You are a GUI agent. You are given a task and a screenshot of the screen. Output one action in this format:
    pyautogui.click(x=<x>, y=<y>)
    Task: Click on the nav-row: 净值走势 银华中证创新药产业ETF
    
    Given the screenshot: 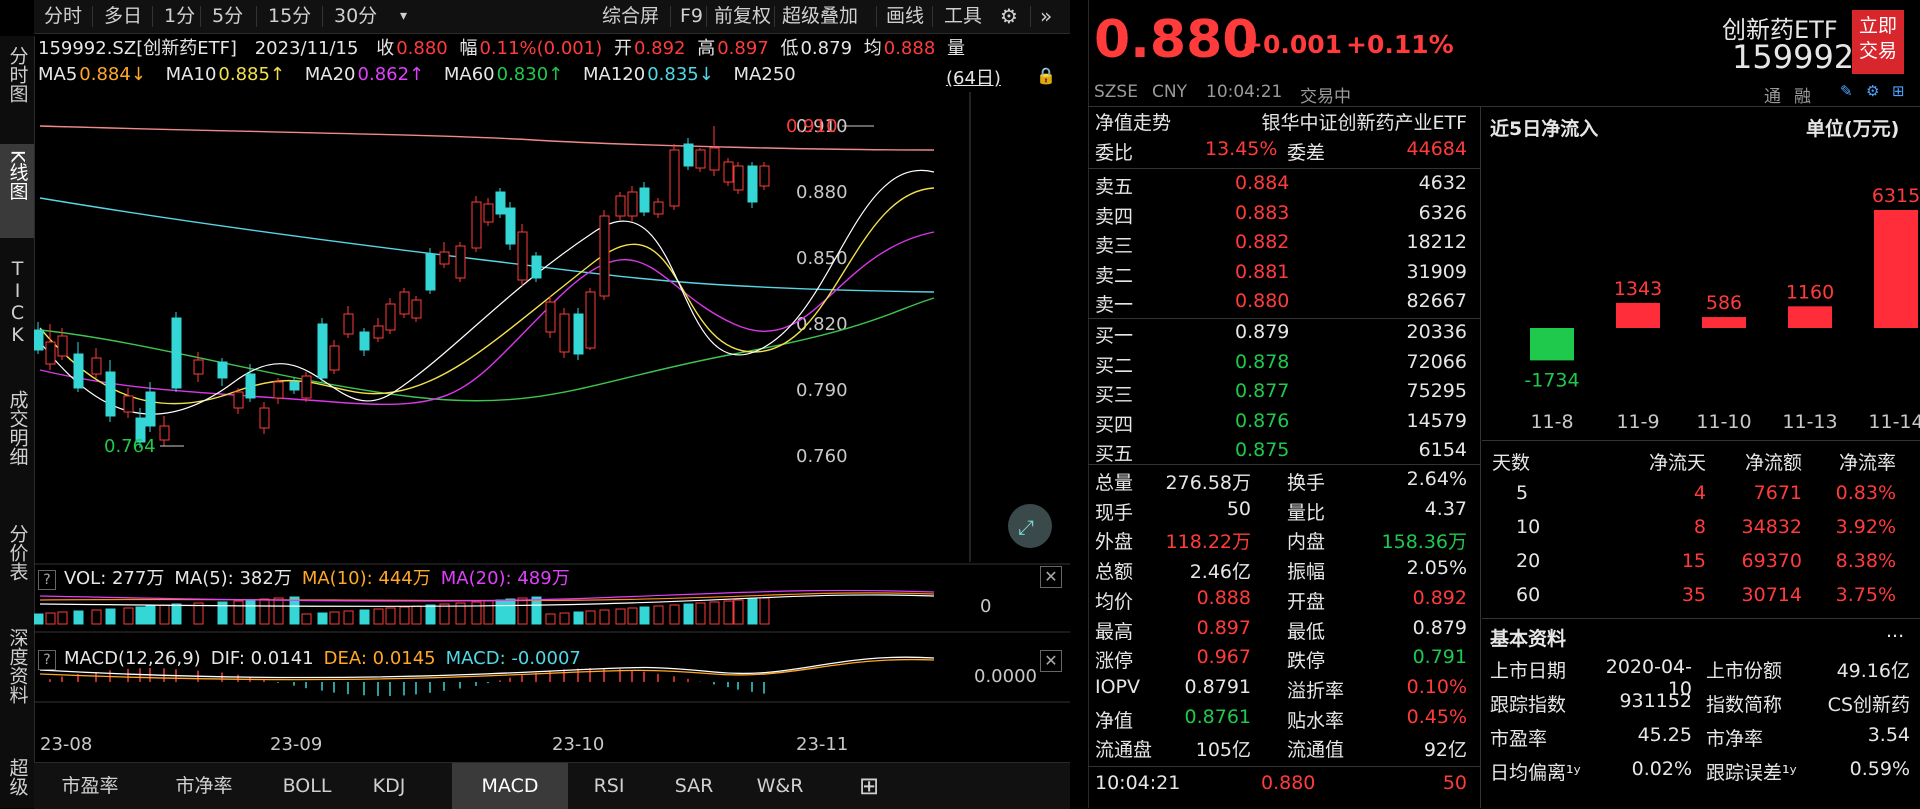 What is the action you would take?
    pyautogui.click(x=1281, y=122)
    